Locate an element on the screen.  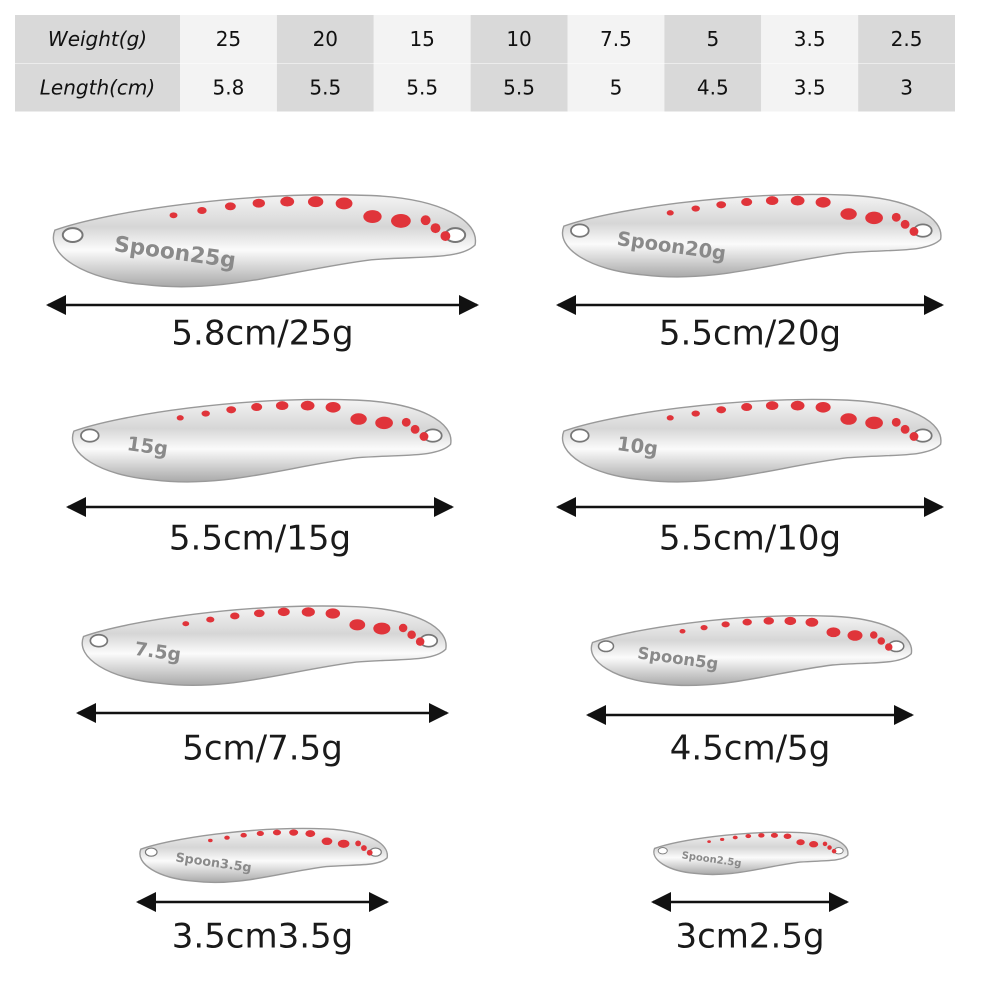
spoon: 7.5g is located at coordinates (264, 645).